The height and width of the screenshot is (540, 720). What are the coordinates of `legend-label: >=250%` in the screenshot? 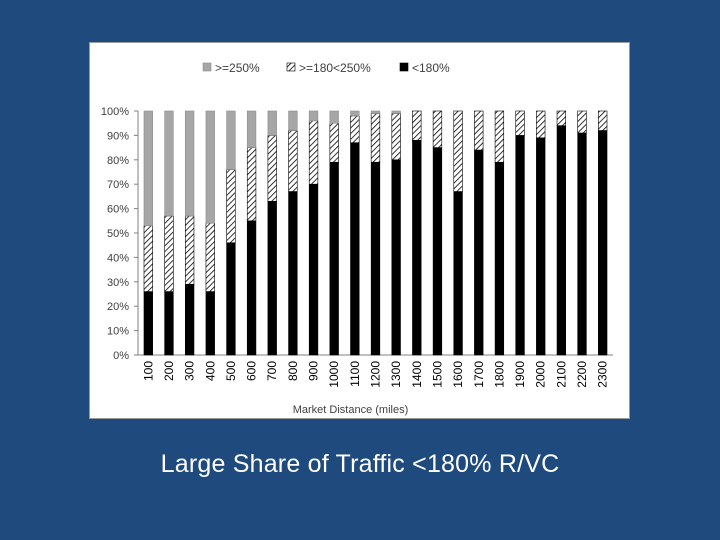 It's located at (237, 68).